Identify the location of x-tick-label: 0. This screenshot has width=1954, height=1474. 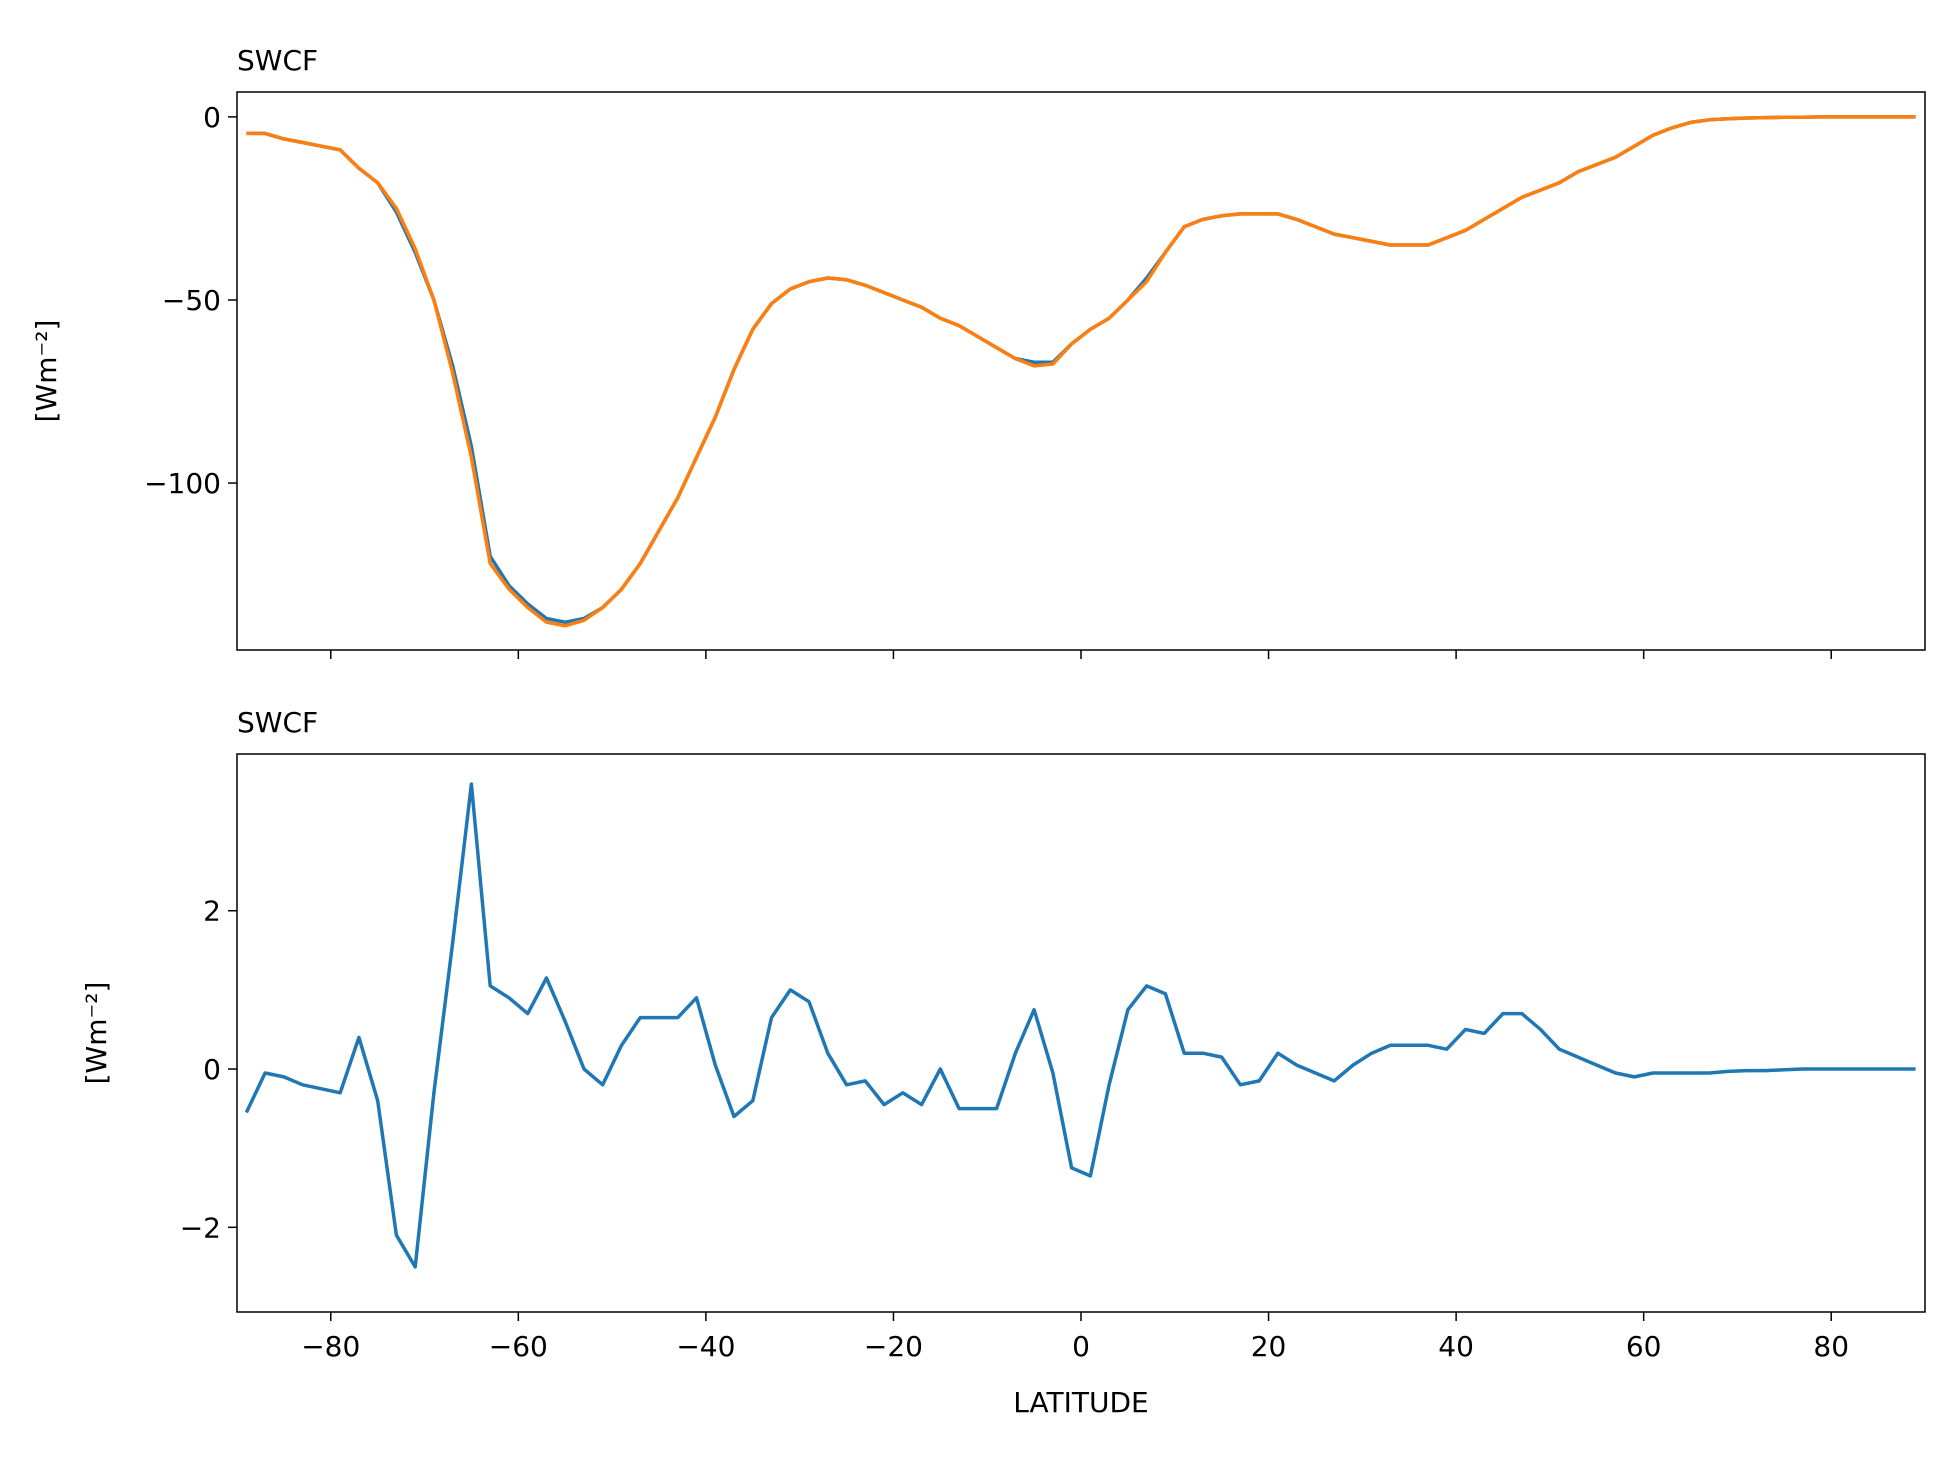
(1081, 1346).